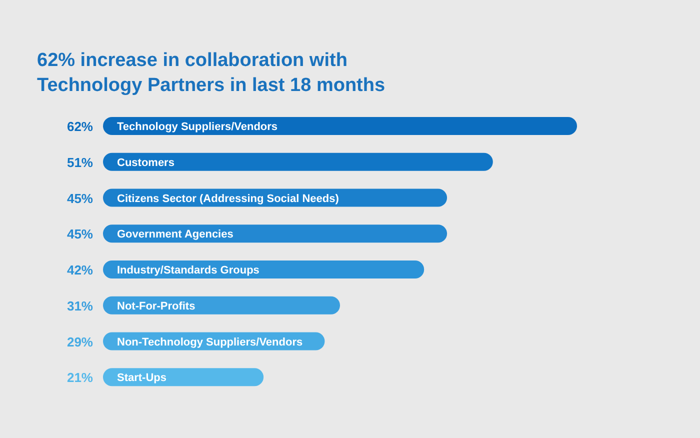 This screenshot has height=438, width=700. What do you see at coordinates (175, 234) in the screenshot?
I see `y-tick-label: Government Agencies` at bounding box center [175, 234].